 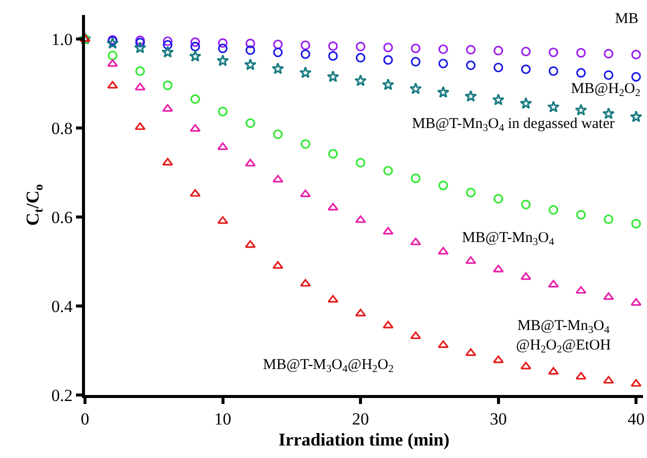 I want to click on x-axis-title: Irradiation time (min), so click(x=364, y=440).